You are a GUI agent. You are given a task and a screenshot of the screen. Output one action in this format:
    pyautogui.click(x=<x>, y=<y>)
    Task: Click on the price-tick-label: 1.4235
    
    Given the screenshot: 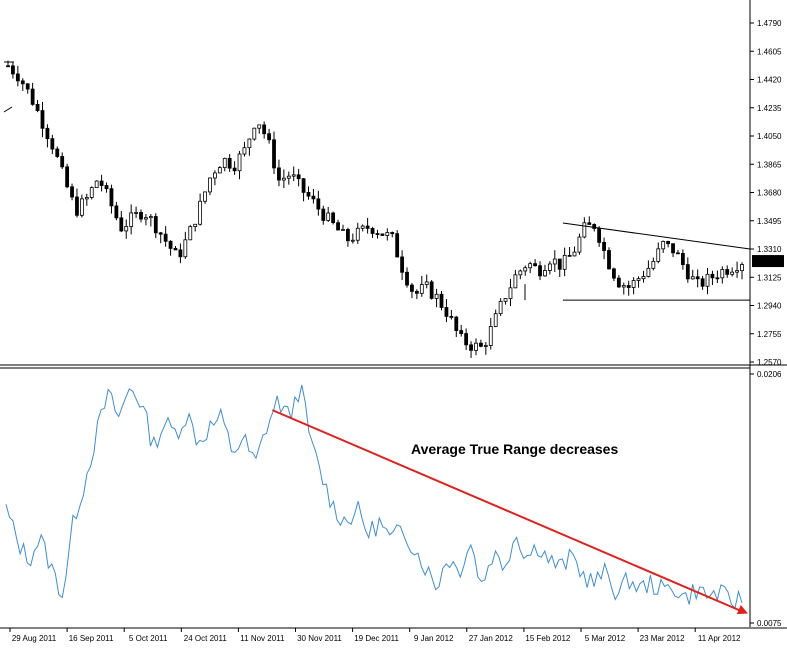 What is the action you would take?
    pyautogui.click(x=769, y=108)
    